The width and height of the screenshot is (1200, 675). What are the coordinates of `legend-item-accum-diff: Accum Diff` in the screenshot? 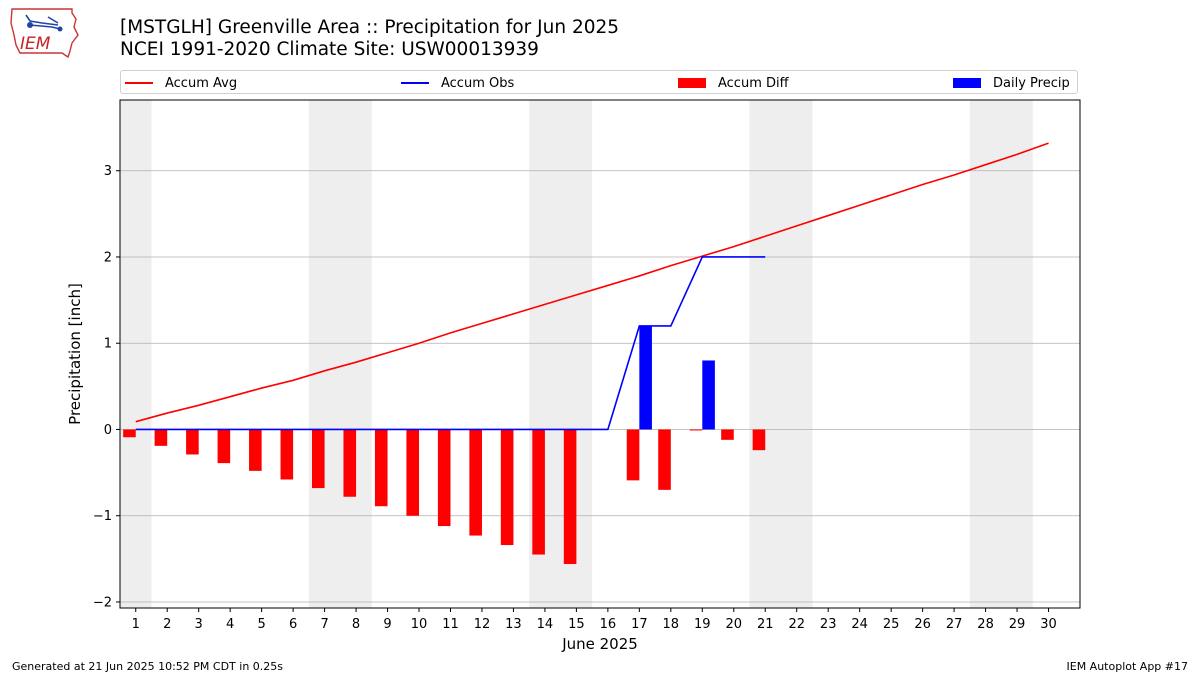 It's located at (733, 83).